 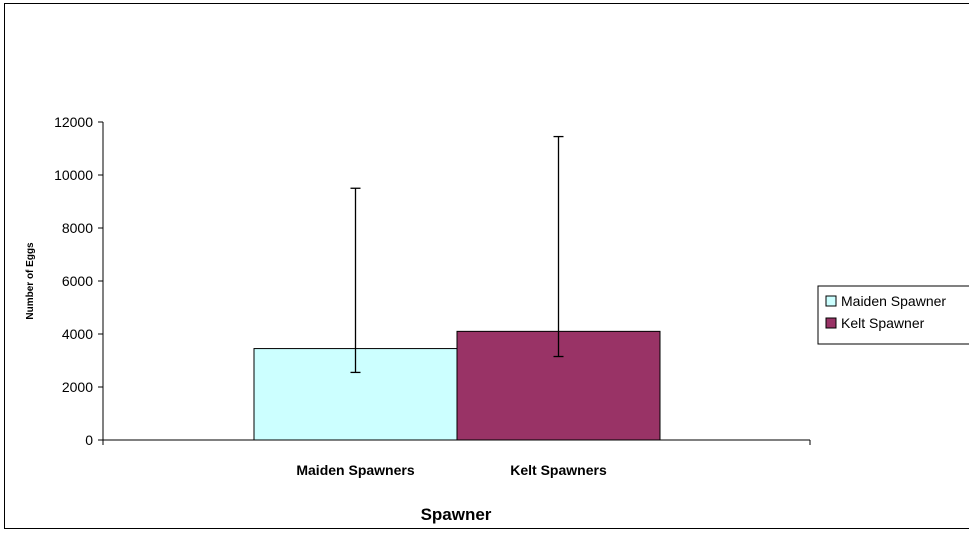 I want to click on error-bars, so click(x=457, y=254).